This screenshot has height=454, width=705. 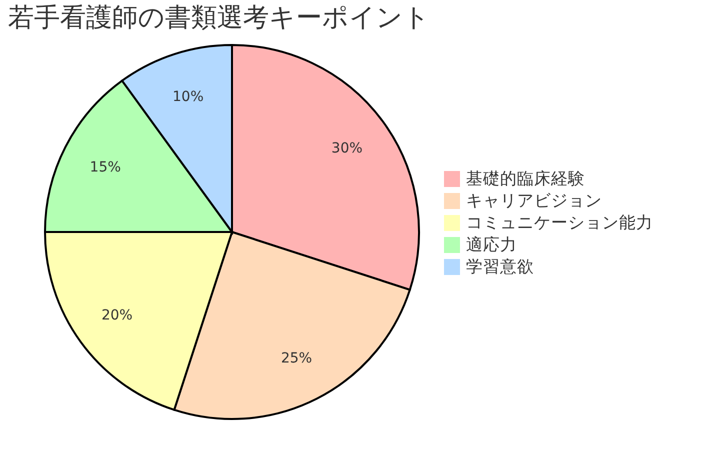 I want to click on legend-label: 基礎的臨床経験, so click(x=525, y=179).